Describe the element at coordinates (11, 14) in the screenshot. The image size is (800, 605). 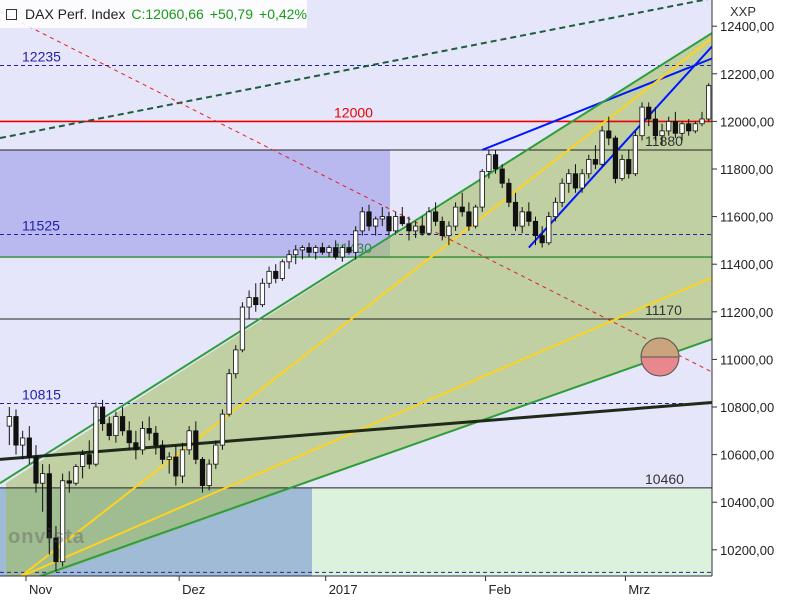
I see `checkbox-icon` at that location.